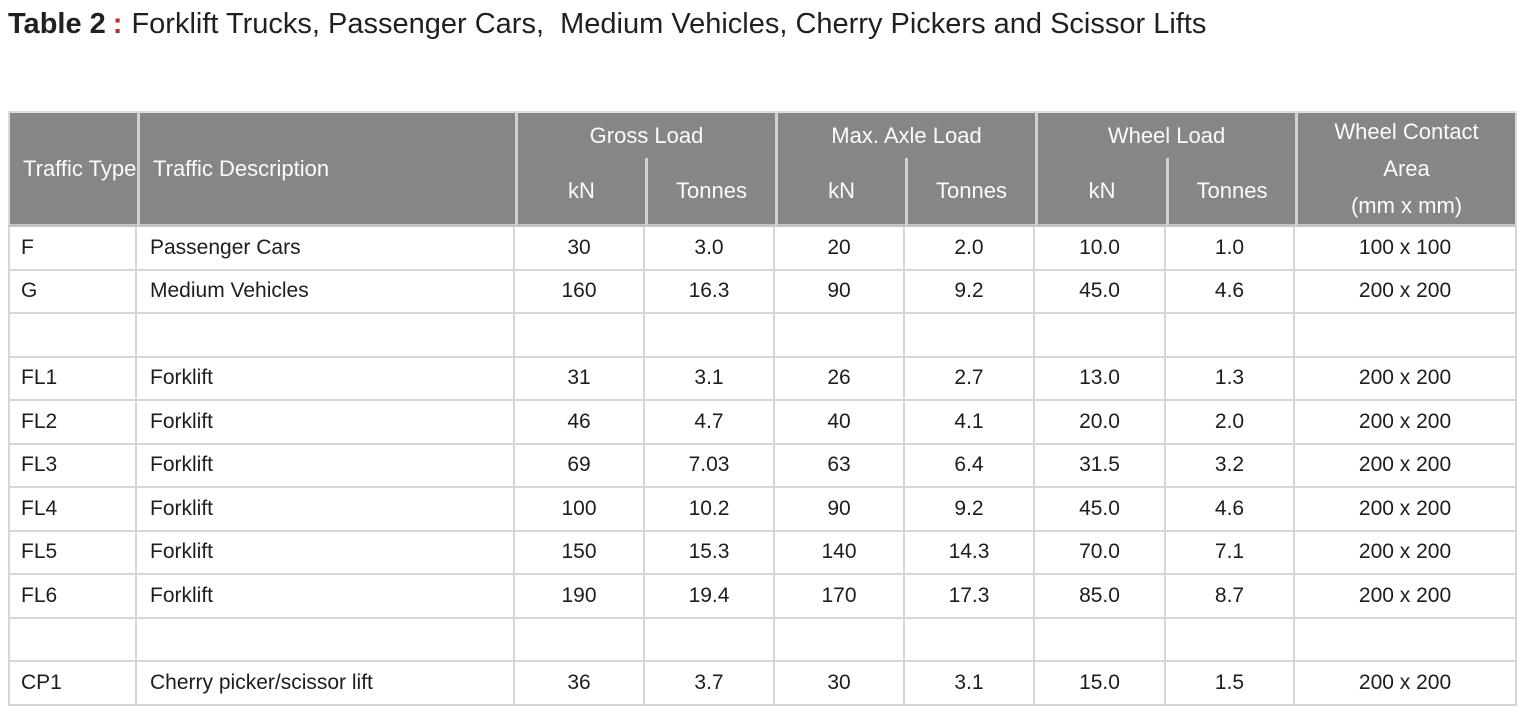 The image size is (1525, 708). What do you see at coordinates (1406, 169) in the screenshot?
I see `col-header-wheel-contact-area: Wheel Contact Area (mm x mm)` at bounding box center [1406, 169].